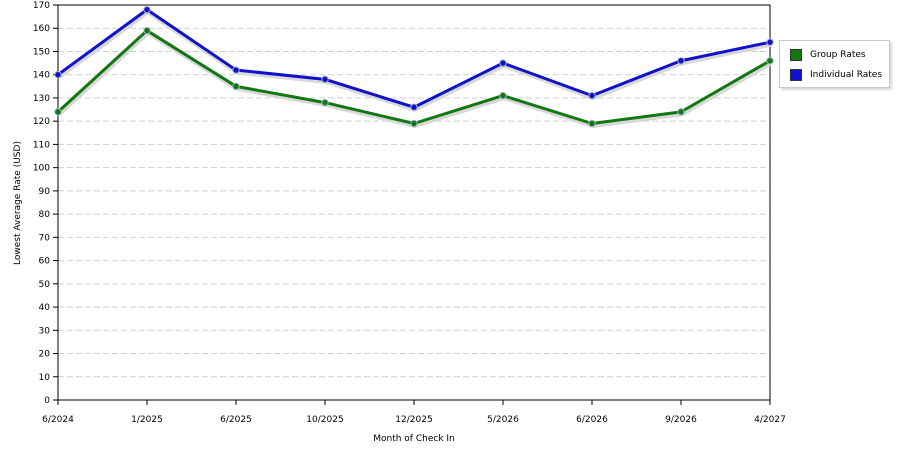 The height and width of the screenshot is (454, 900). I want to click on x-tick-label: 10/2025, so click(324, 420).